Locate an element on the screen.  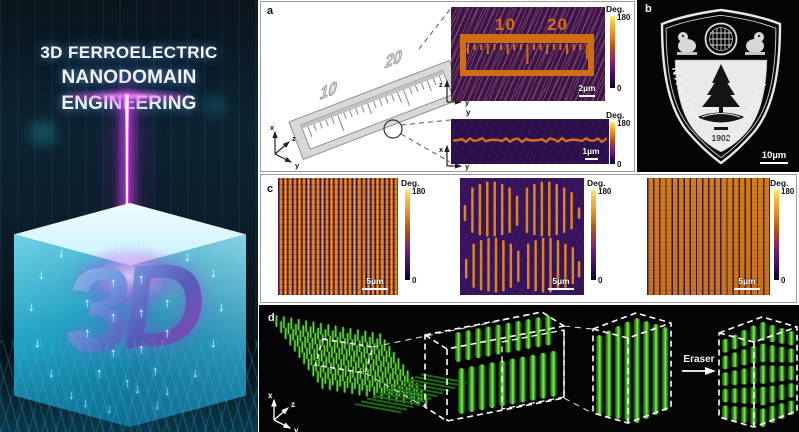
panel-b: b is located at coordinates (718, 86).